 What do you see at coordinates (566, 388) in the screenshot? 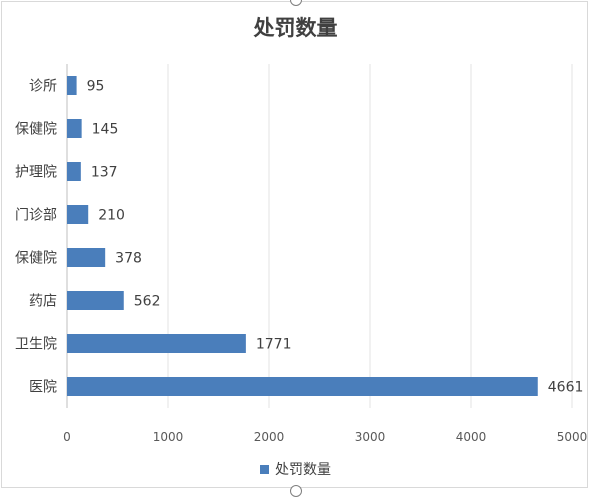
I see `data-label: 4661` at bounding box center [566, 388].